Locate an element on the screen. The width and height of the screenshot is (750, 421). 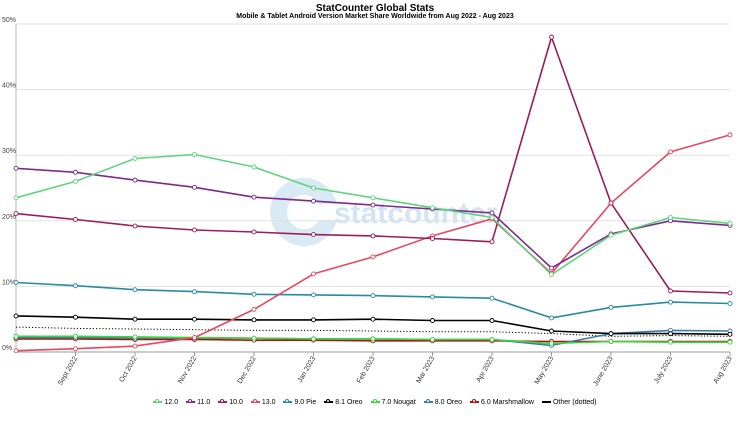
legend-item-11-0: 11.0 is located at coordinates (198, 402).